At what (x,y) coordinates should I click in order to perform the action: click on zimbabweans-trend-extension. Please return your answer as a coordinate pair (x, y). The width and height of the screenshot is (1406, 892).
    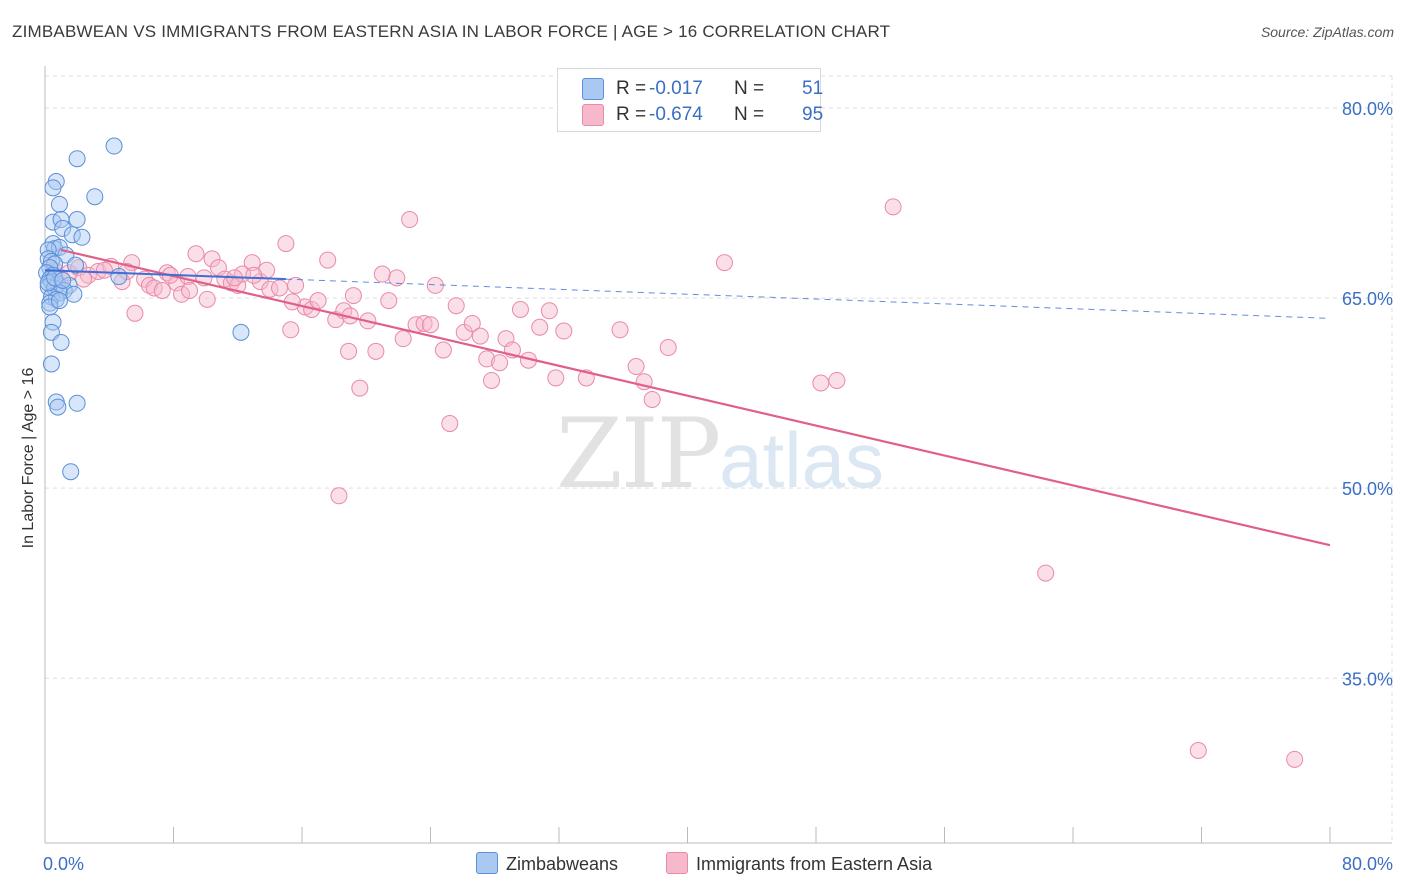
    Looking at the image, I should click on (808, 298).